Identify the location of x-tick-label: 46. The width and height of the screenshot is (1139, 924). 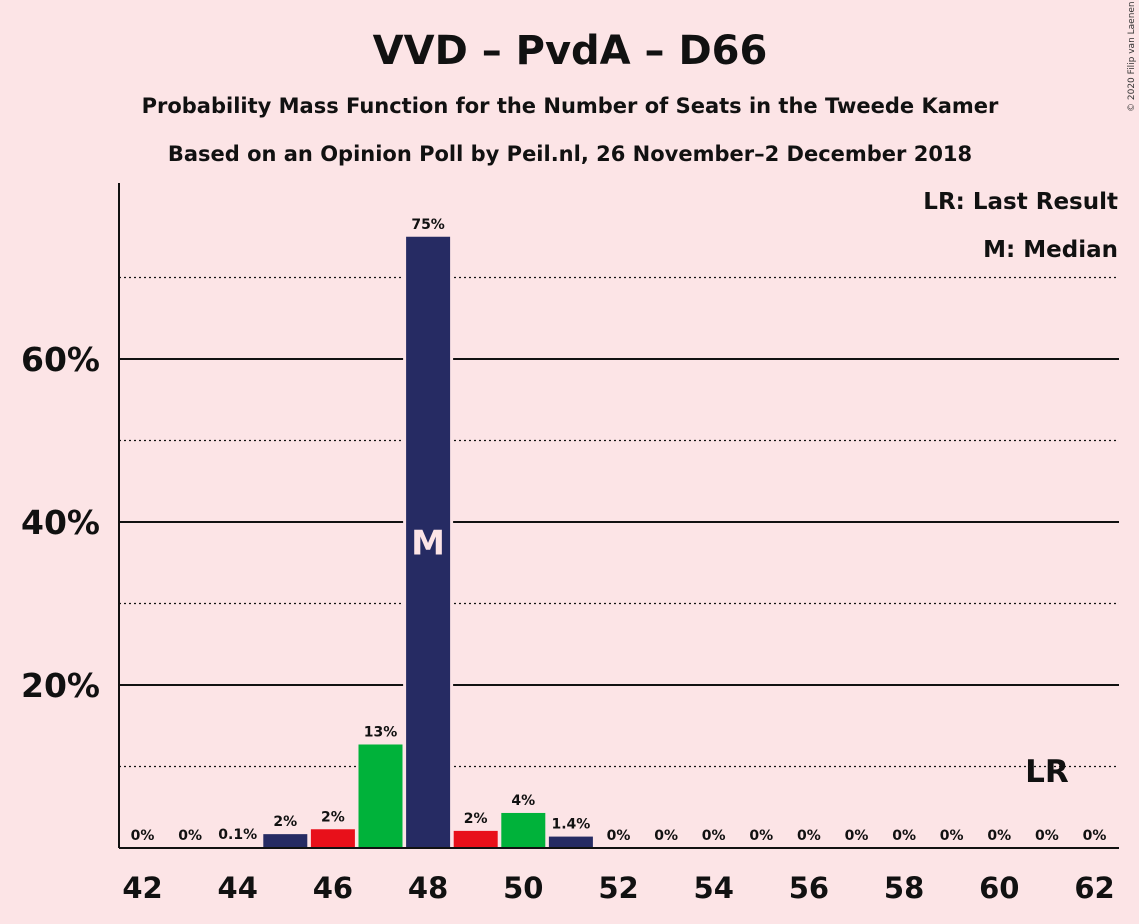
(333, 888).